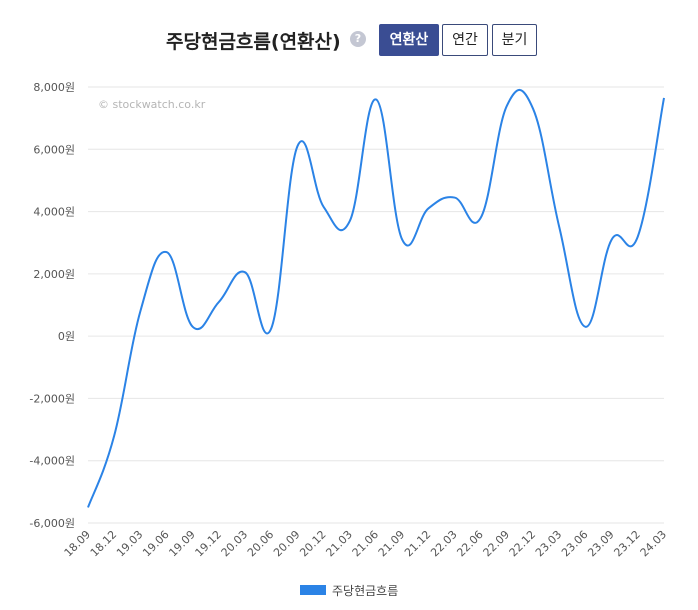 The image size is (698, 610). I want to click on x-tick-label: 20.03, so click(234, 543).